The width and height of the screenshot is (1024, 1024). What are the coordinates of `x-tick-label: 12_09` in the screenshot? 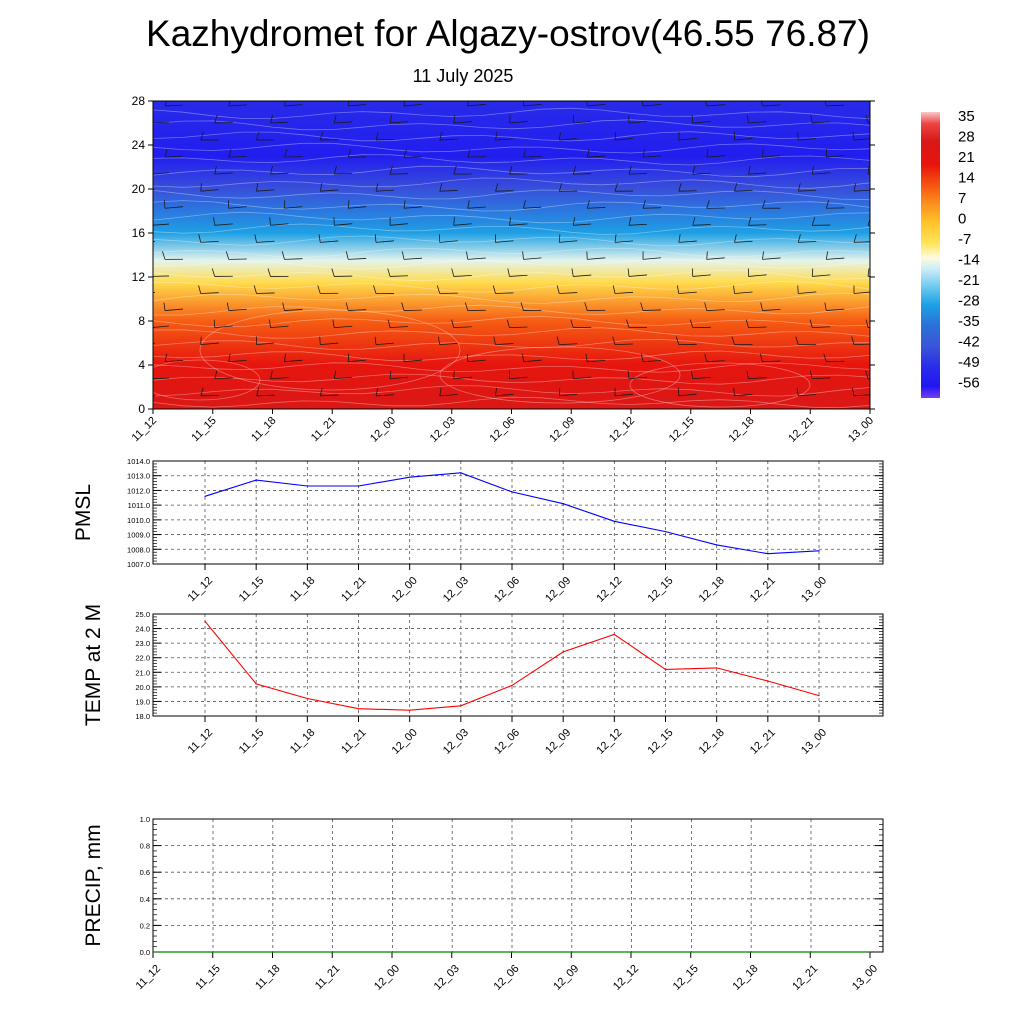 It's located at (566, 978).